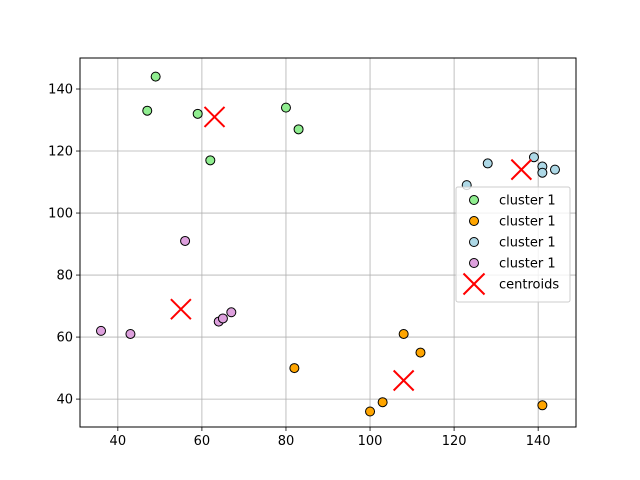  What do you see at coordinates (64, 338) in the screenshot?
I see `y-tick-label: 60` at bounding box center [64, 338].